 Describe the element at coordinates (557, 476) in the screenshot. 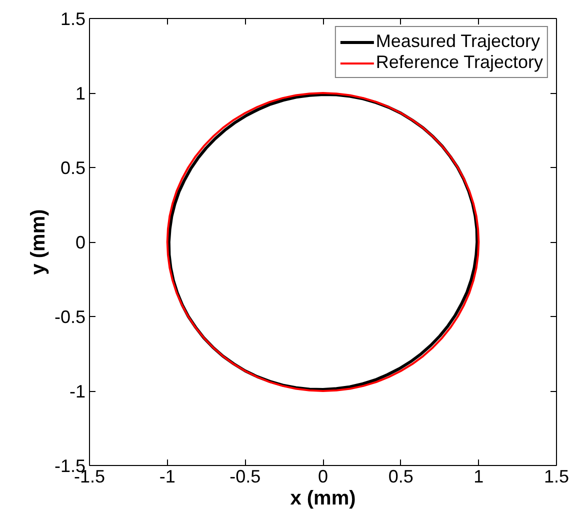

I see `x-tick-label: 1.5` at that location.